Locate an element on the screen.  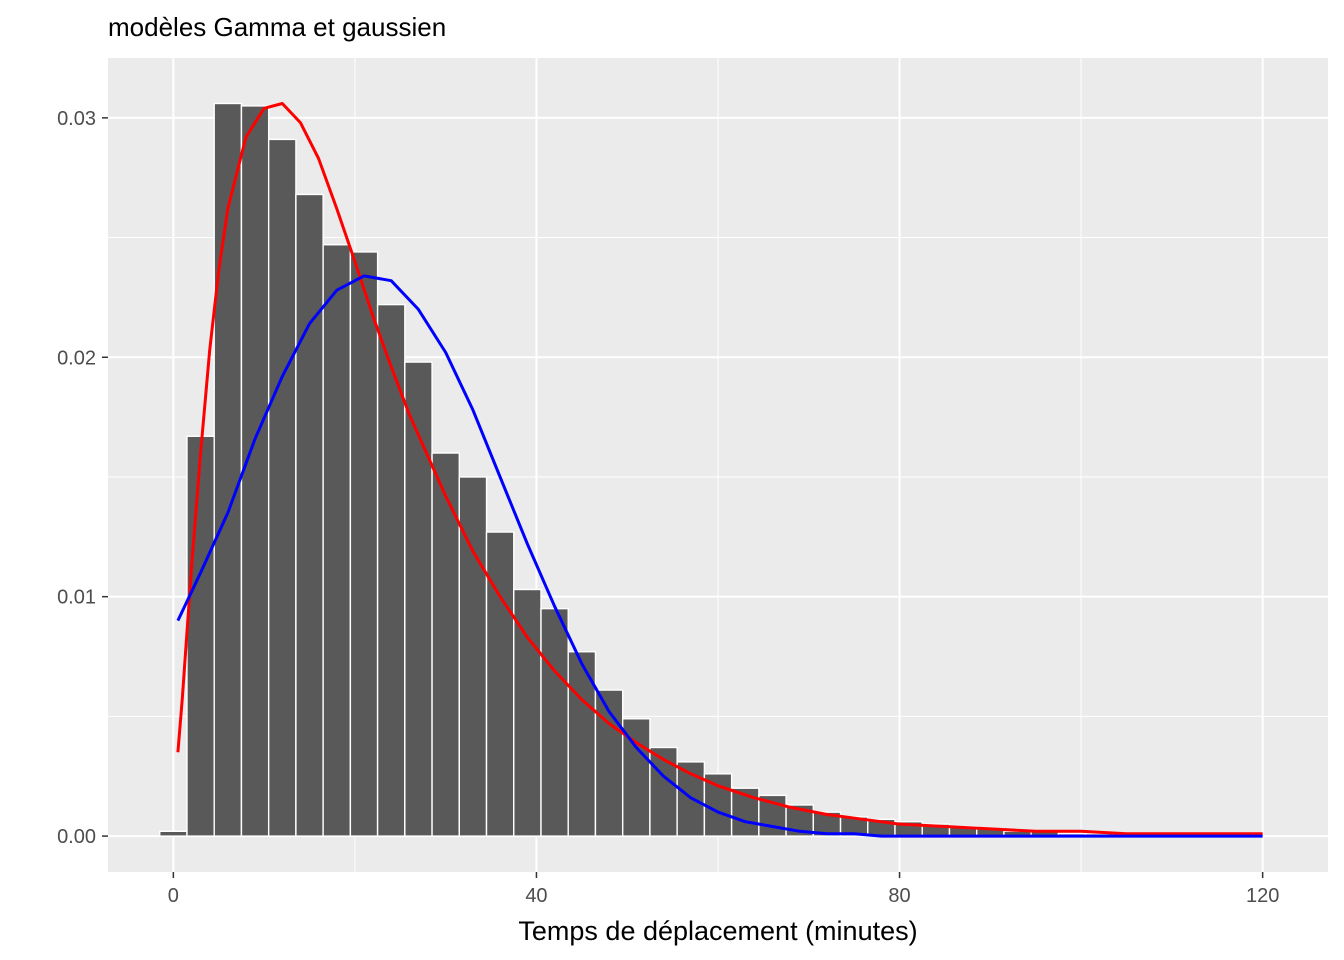
x-tick-label: 120 is located at coordinates (1262, 896).